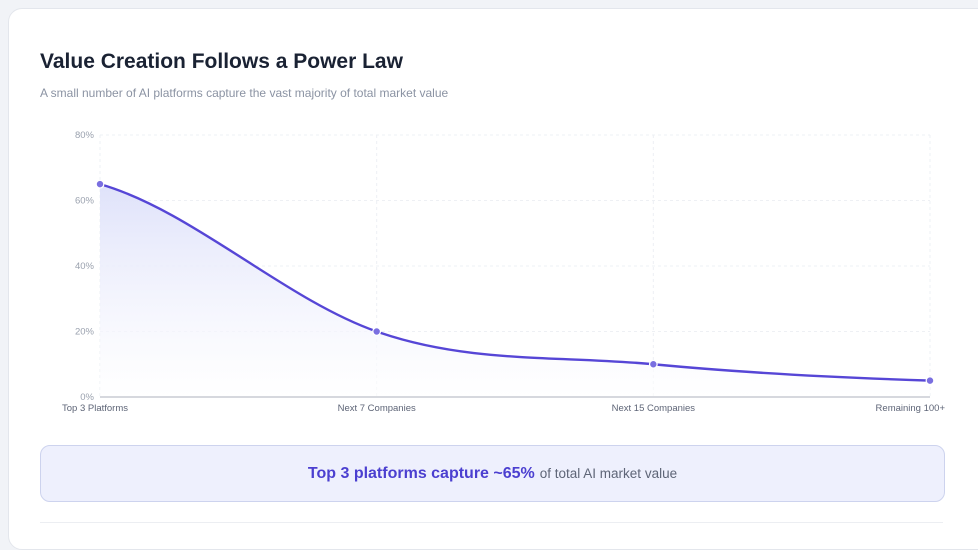 This screenshot has width=978, height=550. I want to click on y-tick-label: 60%, so click(85, 201).